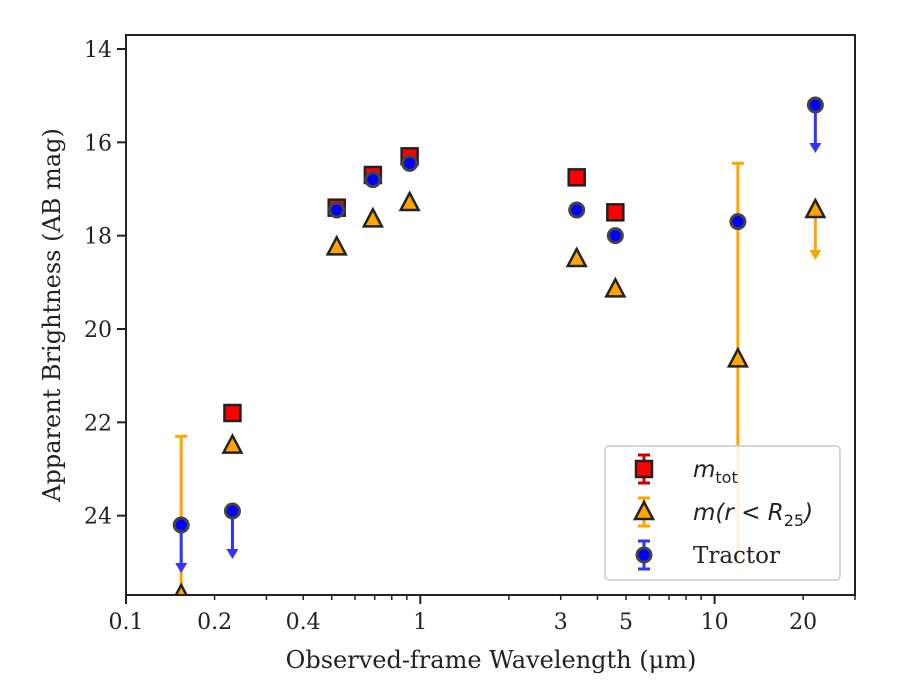 Image resolution: width=900 pixels, height=700 pixels. What do you see at coordinates (815, 208) in the screenshot?
I see `triangle-point-8-marker` at bounding box center [815, 208].